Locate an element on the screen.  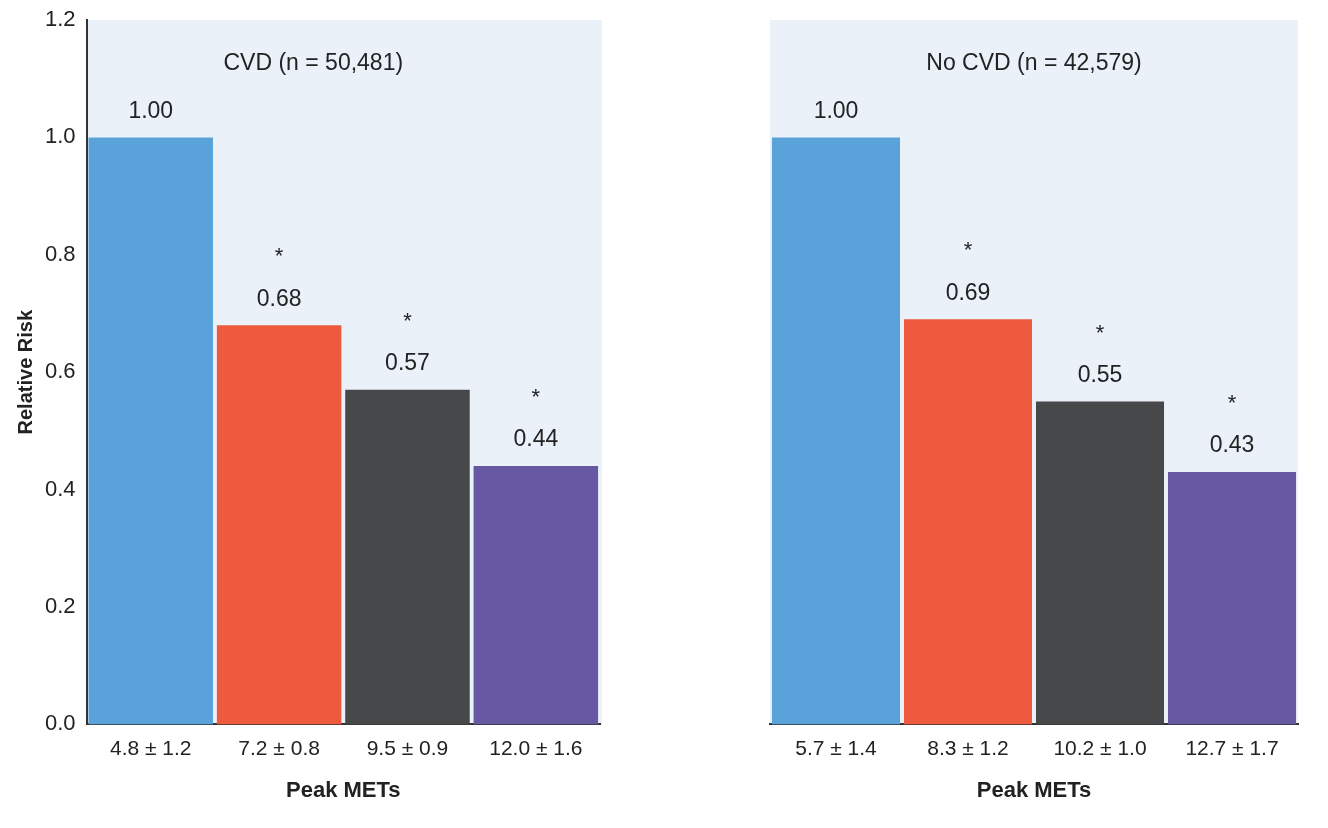
data-label: 0.57 is located at coordinates (407, 362).